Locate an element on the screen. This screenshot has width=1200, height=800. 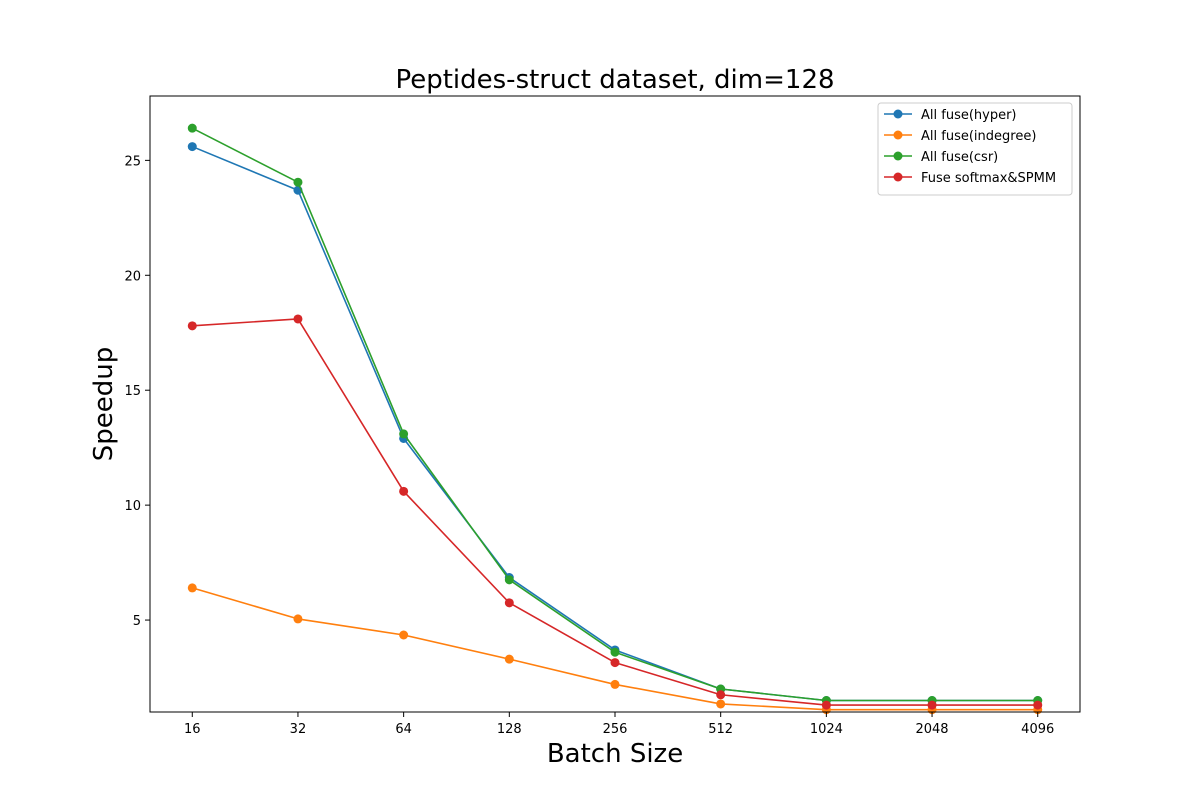
y-axis-label: Speedup is located at coordinates (104, 404).